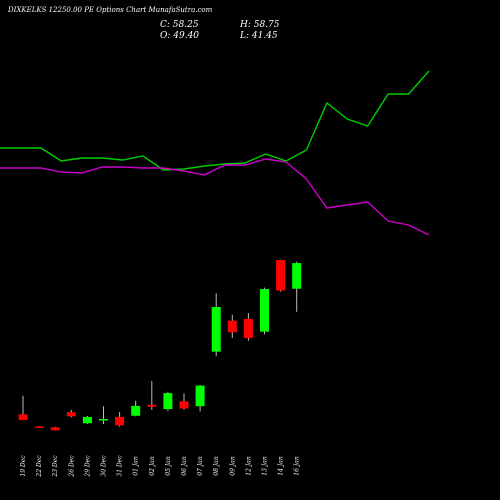 The width and height of the screenshot is (500, 500). What do you see at coordinates (71, 466) in the screenshot?
I see `x-tick-label: 26 Dec` at bounding box center [71, 466].